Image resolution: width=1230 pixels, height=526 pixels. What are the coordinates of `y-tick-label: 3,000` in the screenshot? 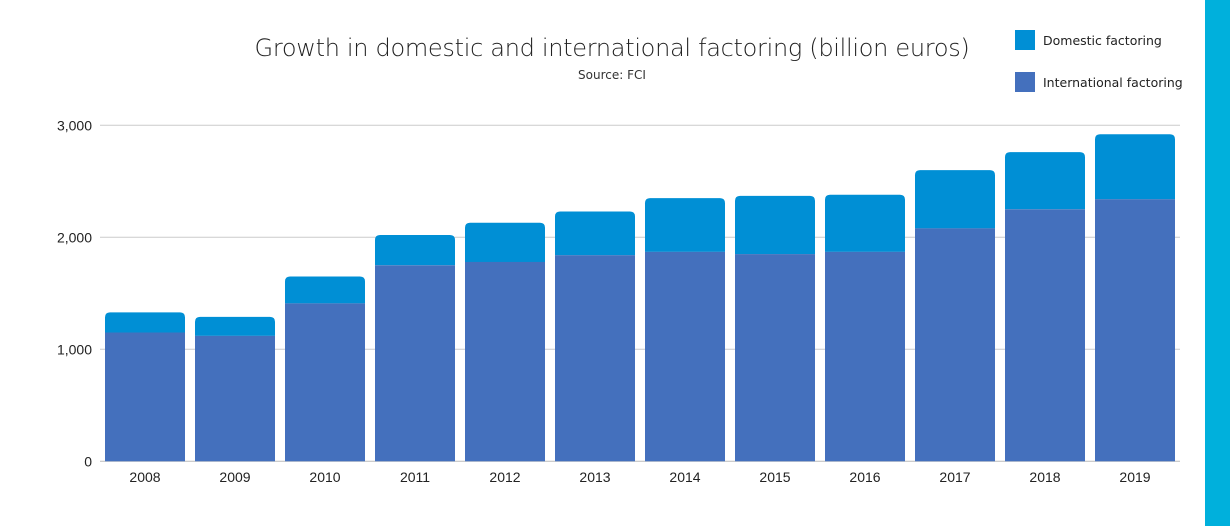 It's located at (74, 125).